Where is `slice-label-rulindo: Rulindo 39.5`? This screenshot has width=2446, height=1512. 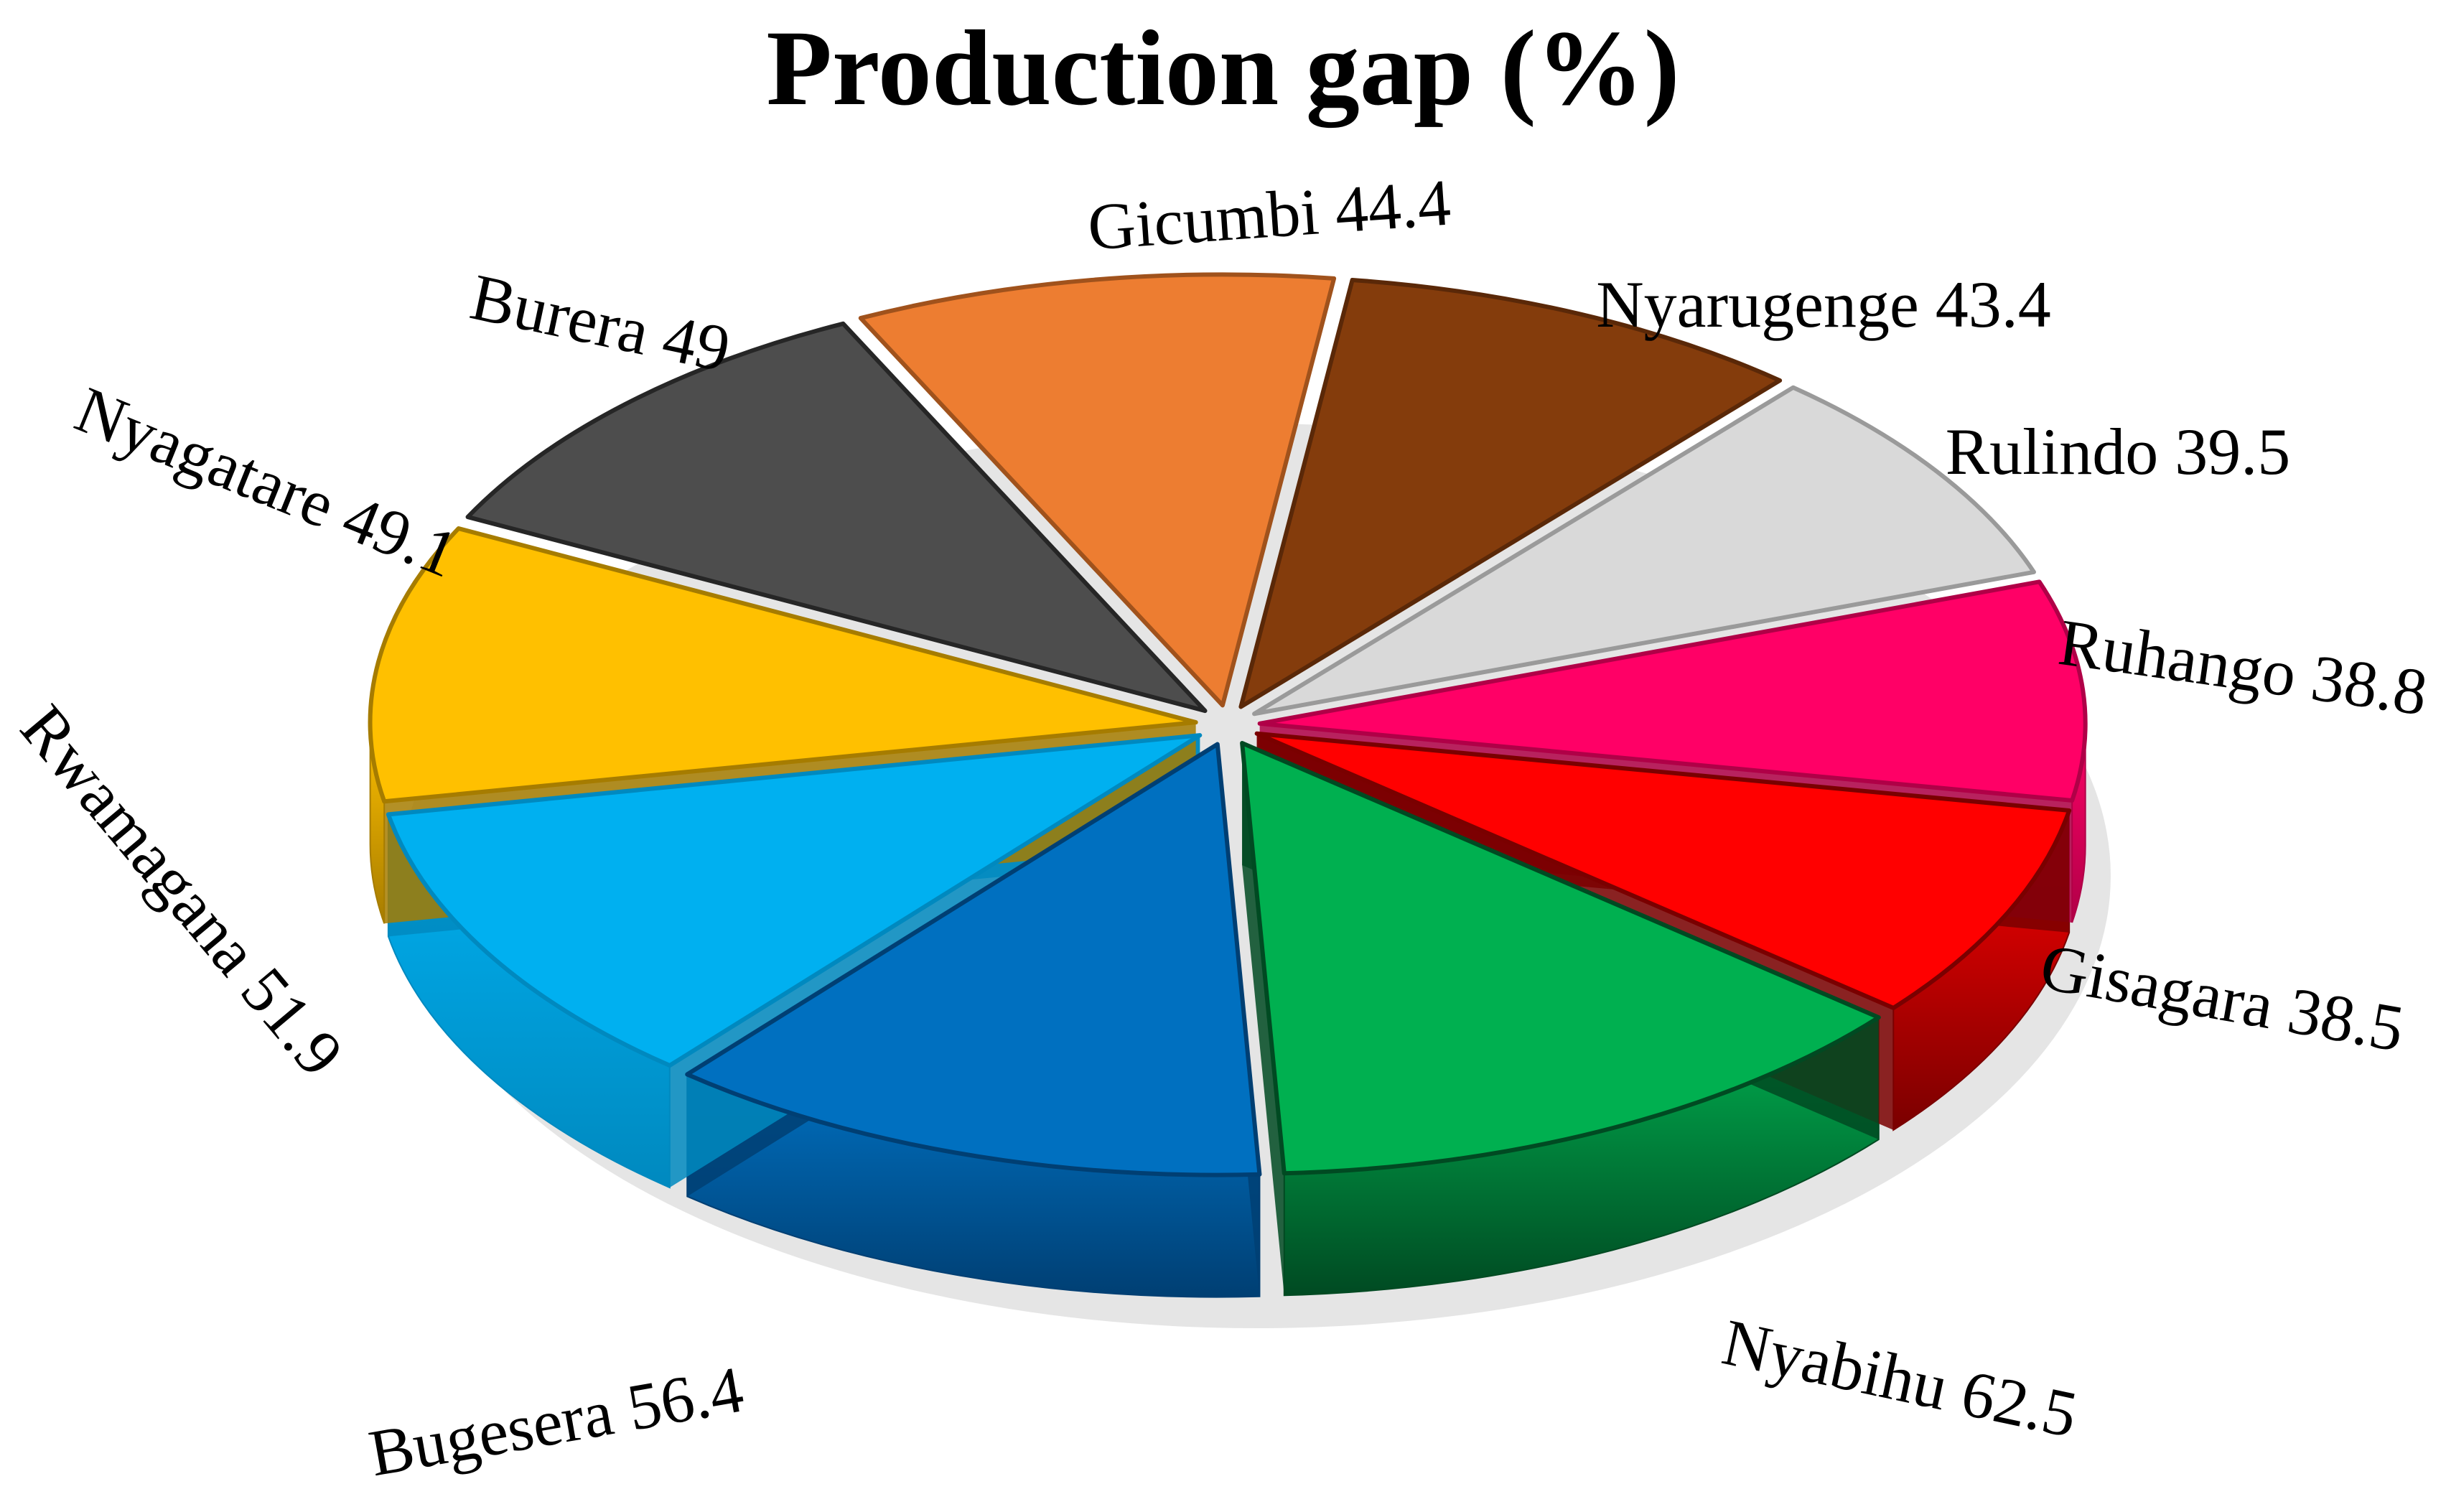
slice-label-rulindo: Rulindo 39.5 is located at coordinates (2118, 451).